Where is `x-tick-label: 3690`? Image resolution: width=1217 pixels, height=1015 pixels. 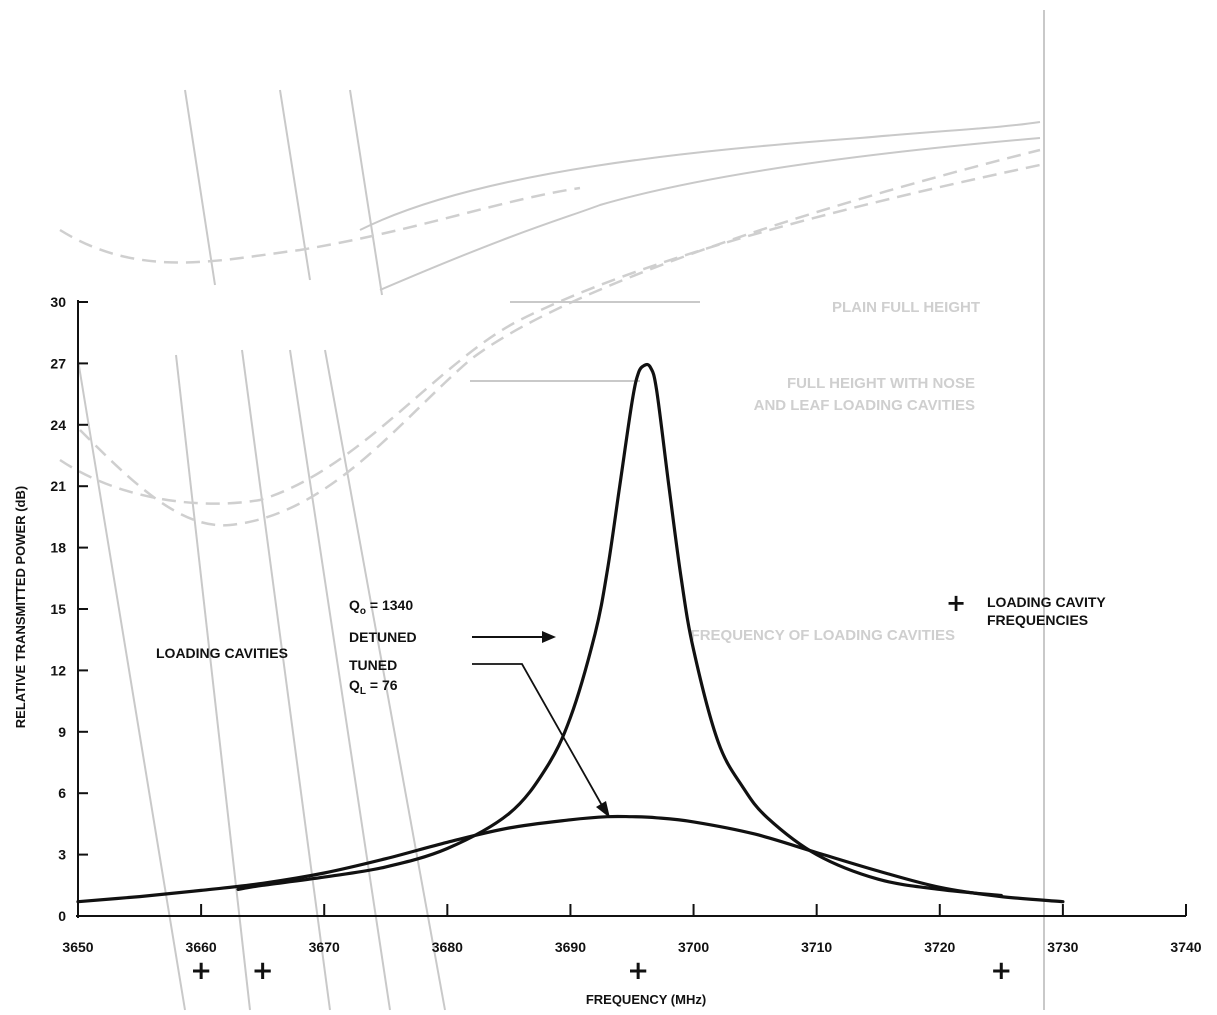 x-tick-label: 3690 is located at coordinates (570, 947).